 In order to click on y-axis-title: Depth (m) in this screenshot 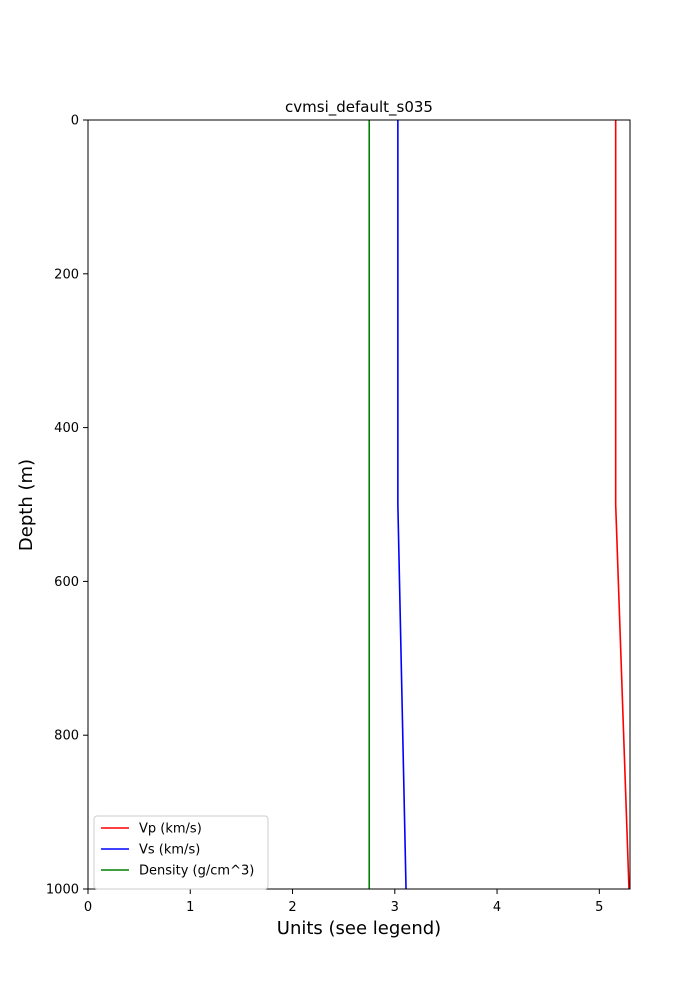, I will do `click(26, 505)`.